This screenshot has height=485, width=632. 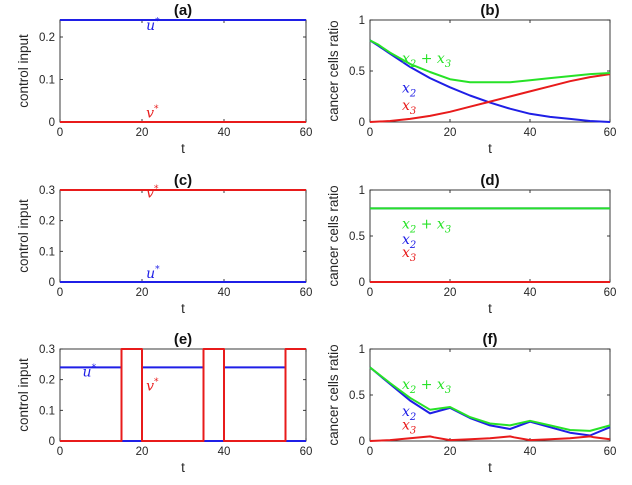 What do you see at coordinates (490, 339) in the screenshot?
I see `panel-title: (f)` at bounding box center [490, 339].